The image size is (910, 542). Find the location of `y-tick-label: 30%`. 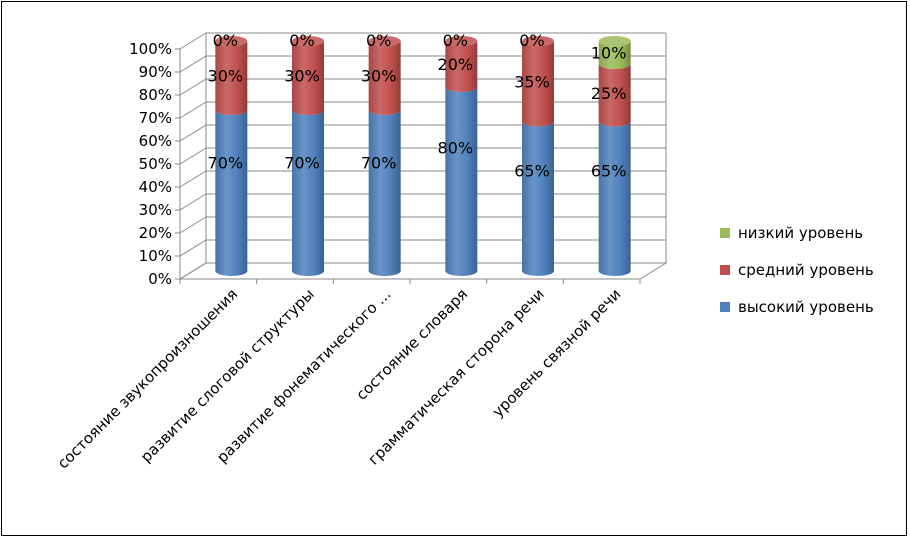

y-tick-label: 30% is located at coordinates (155, 210).